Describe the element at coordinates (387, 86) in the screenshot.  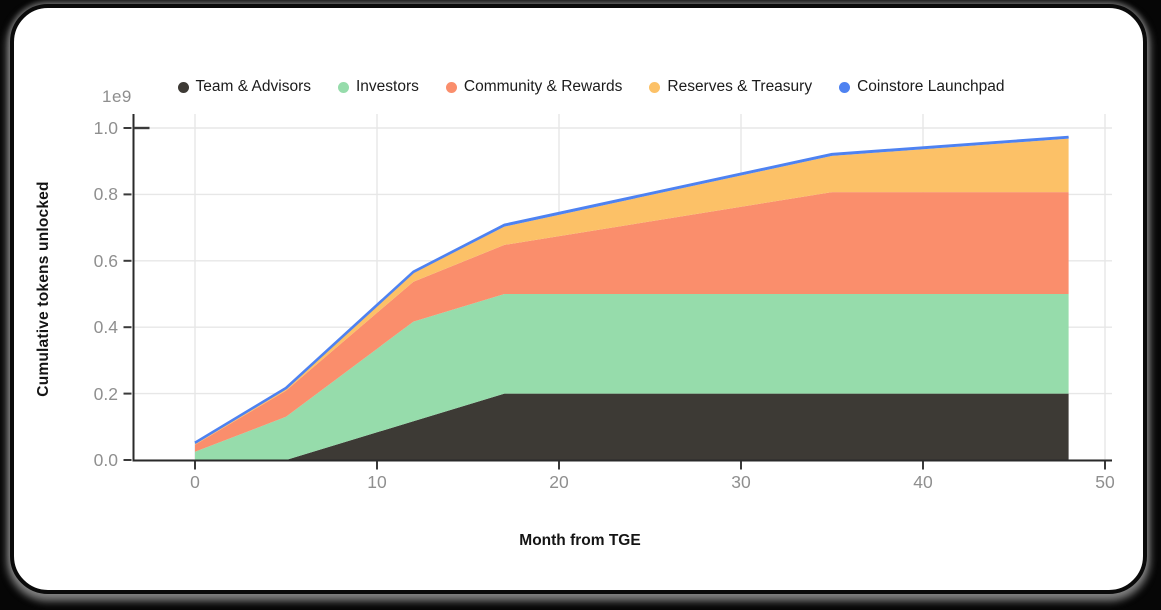
I see `legend-label: Investors` at that location.